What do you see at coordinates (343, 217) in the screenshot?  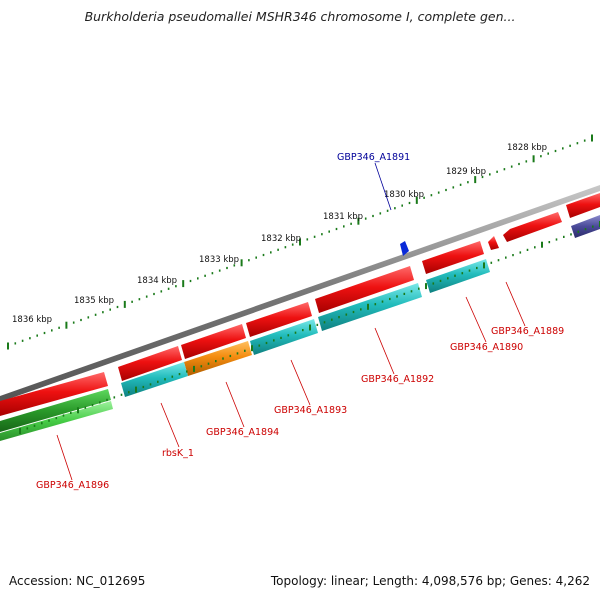 I see `scale-label-1831: 1831 kbp` at bounding box center [343, 217].